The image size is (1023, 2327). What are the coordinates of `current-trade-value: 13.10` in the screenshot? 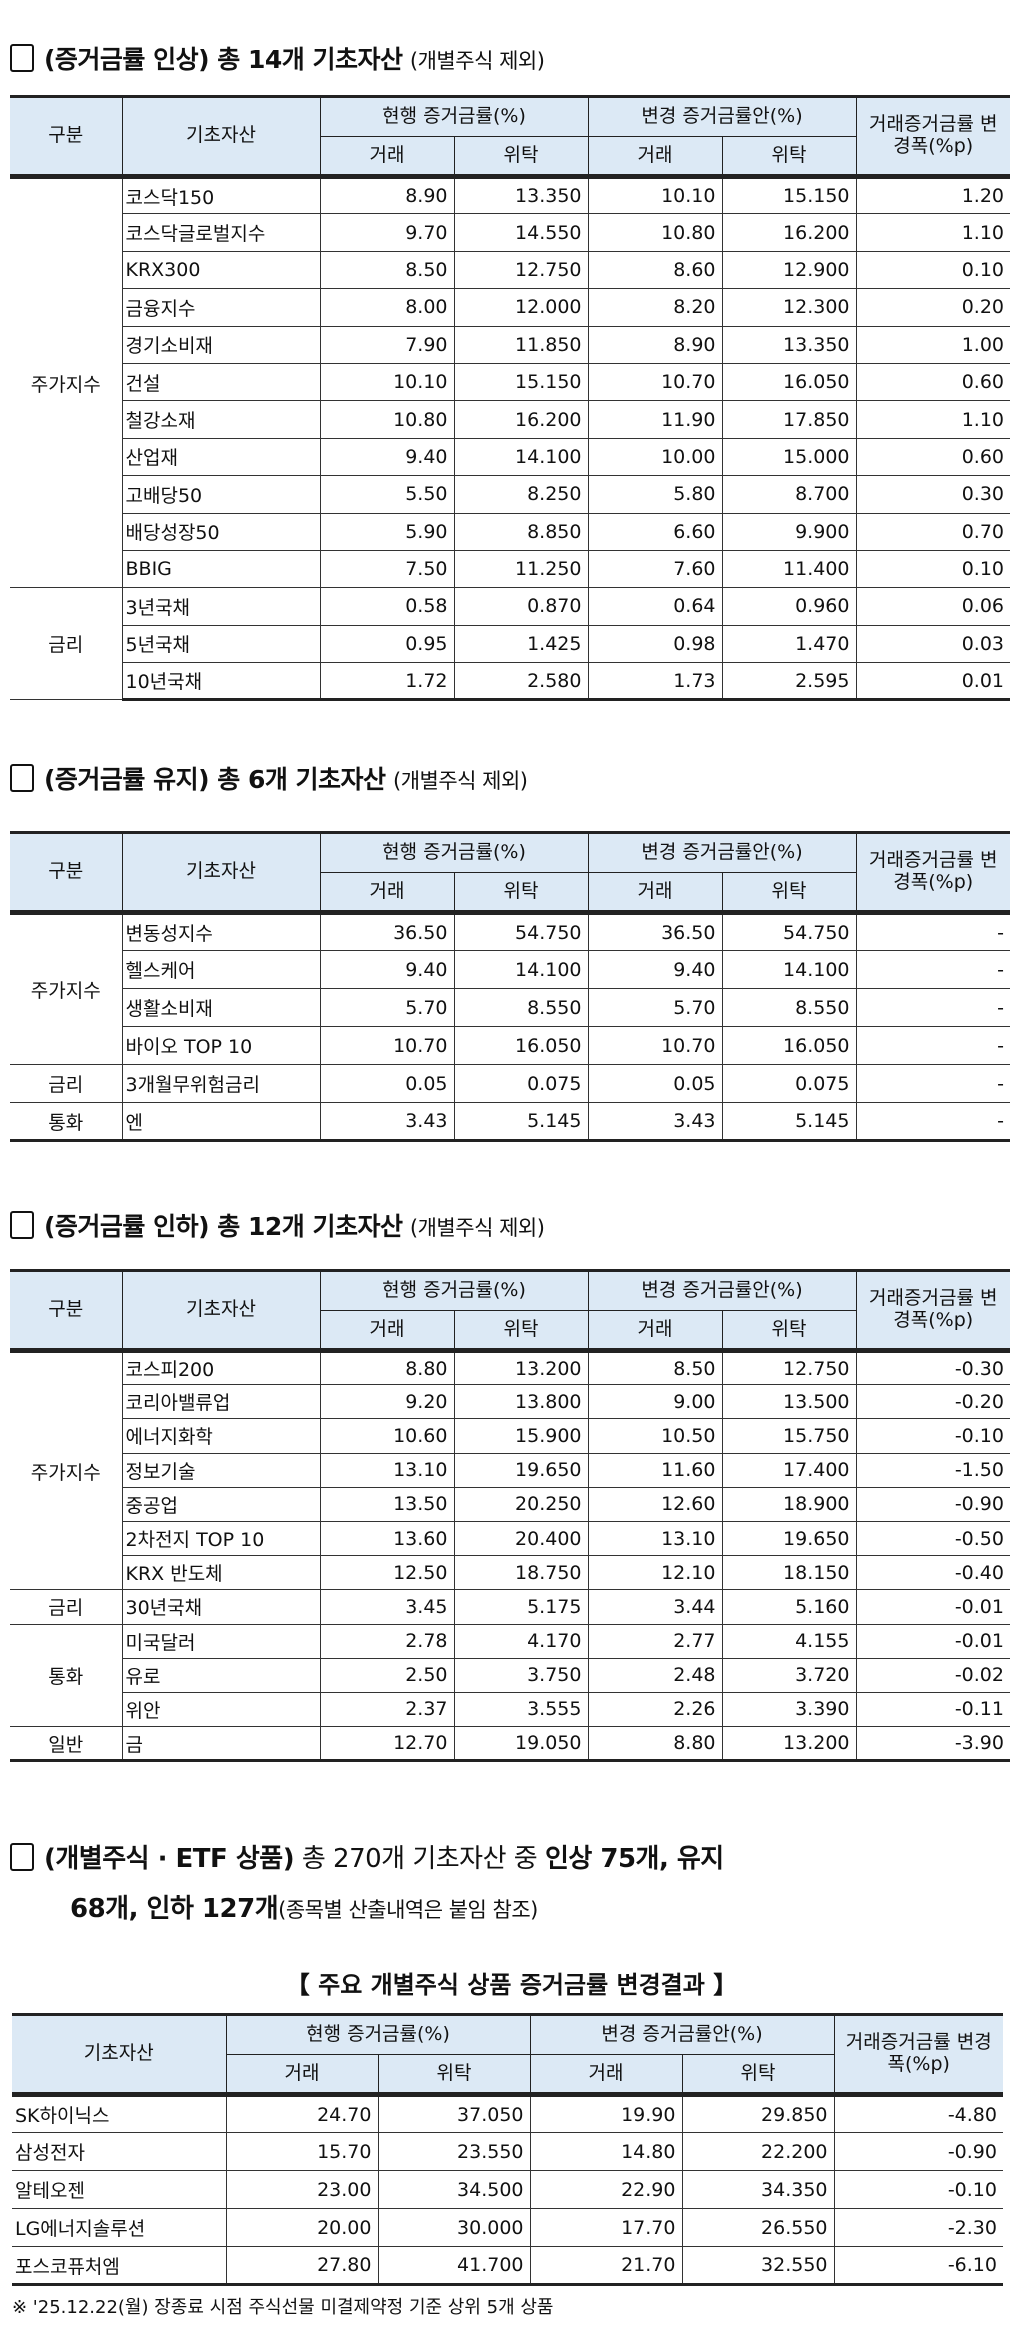 It's located at (387, 1470).